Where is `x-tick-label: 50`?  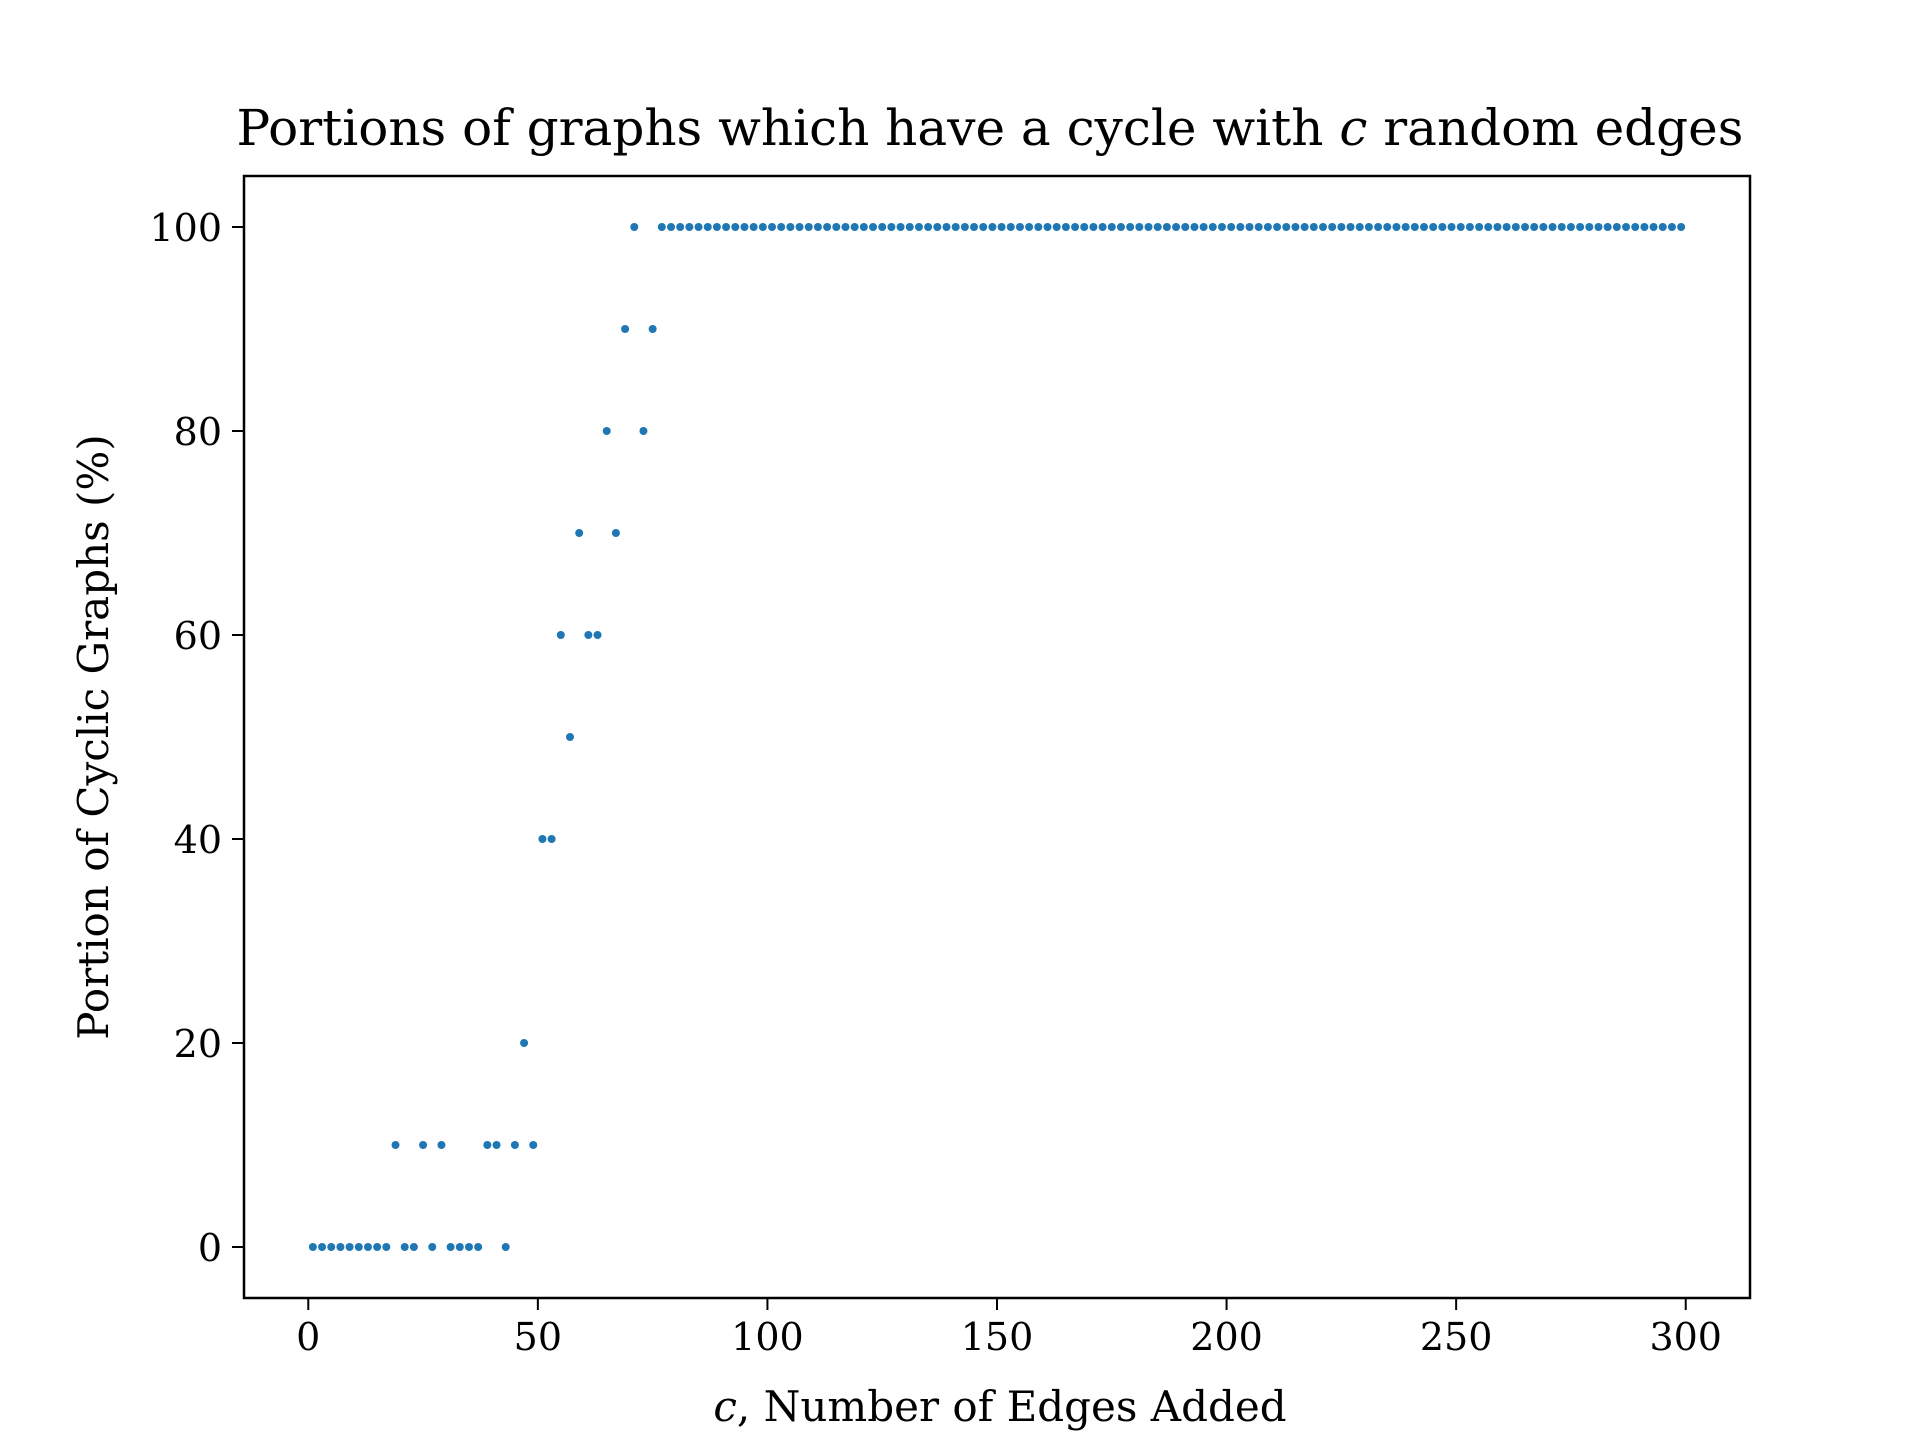 x-tick-label: 50 is located at coordinates (538, 1337).